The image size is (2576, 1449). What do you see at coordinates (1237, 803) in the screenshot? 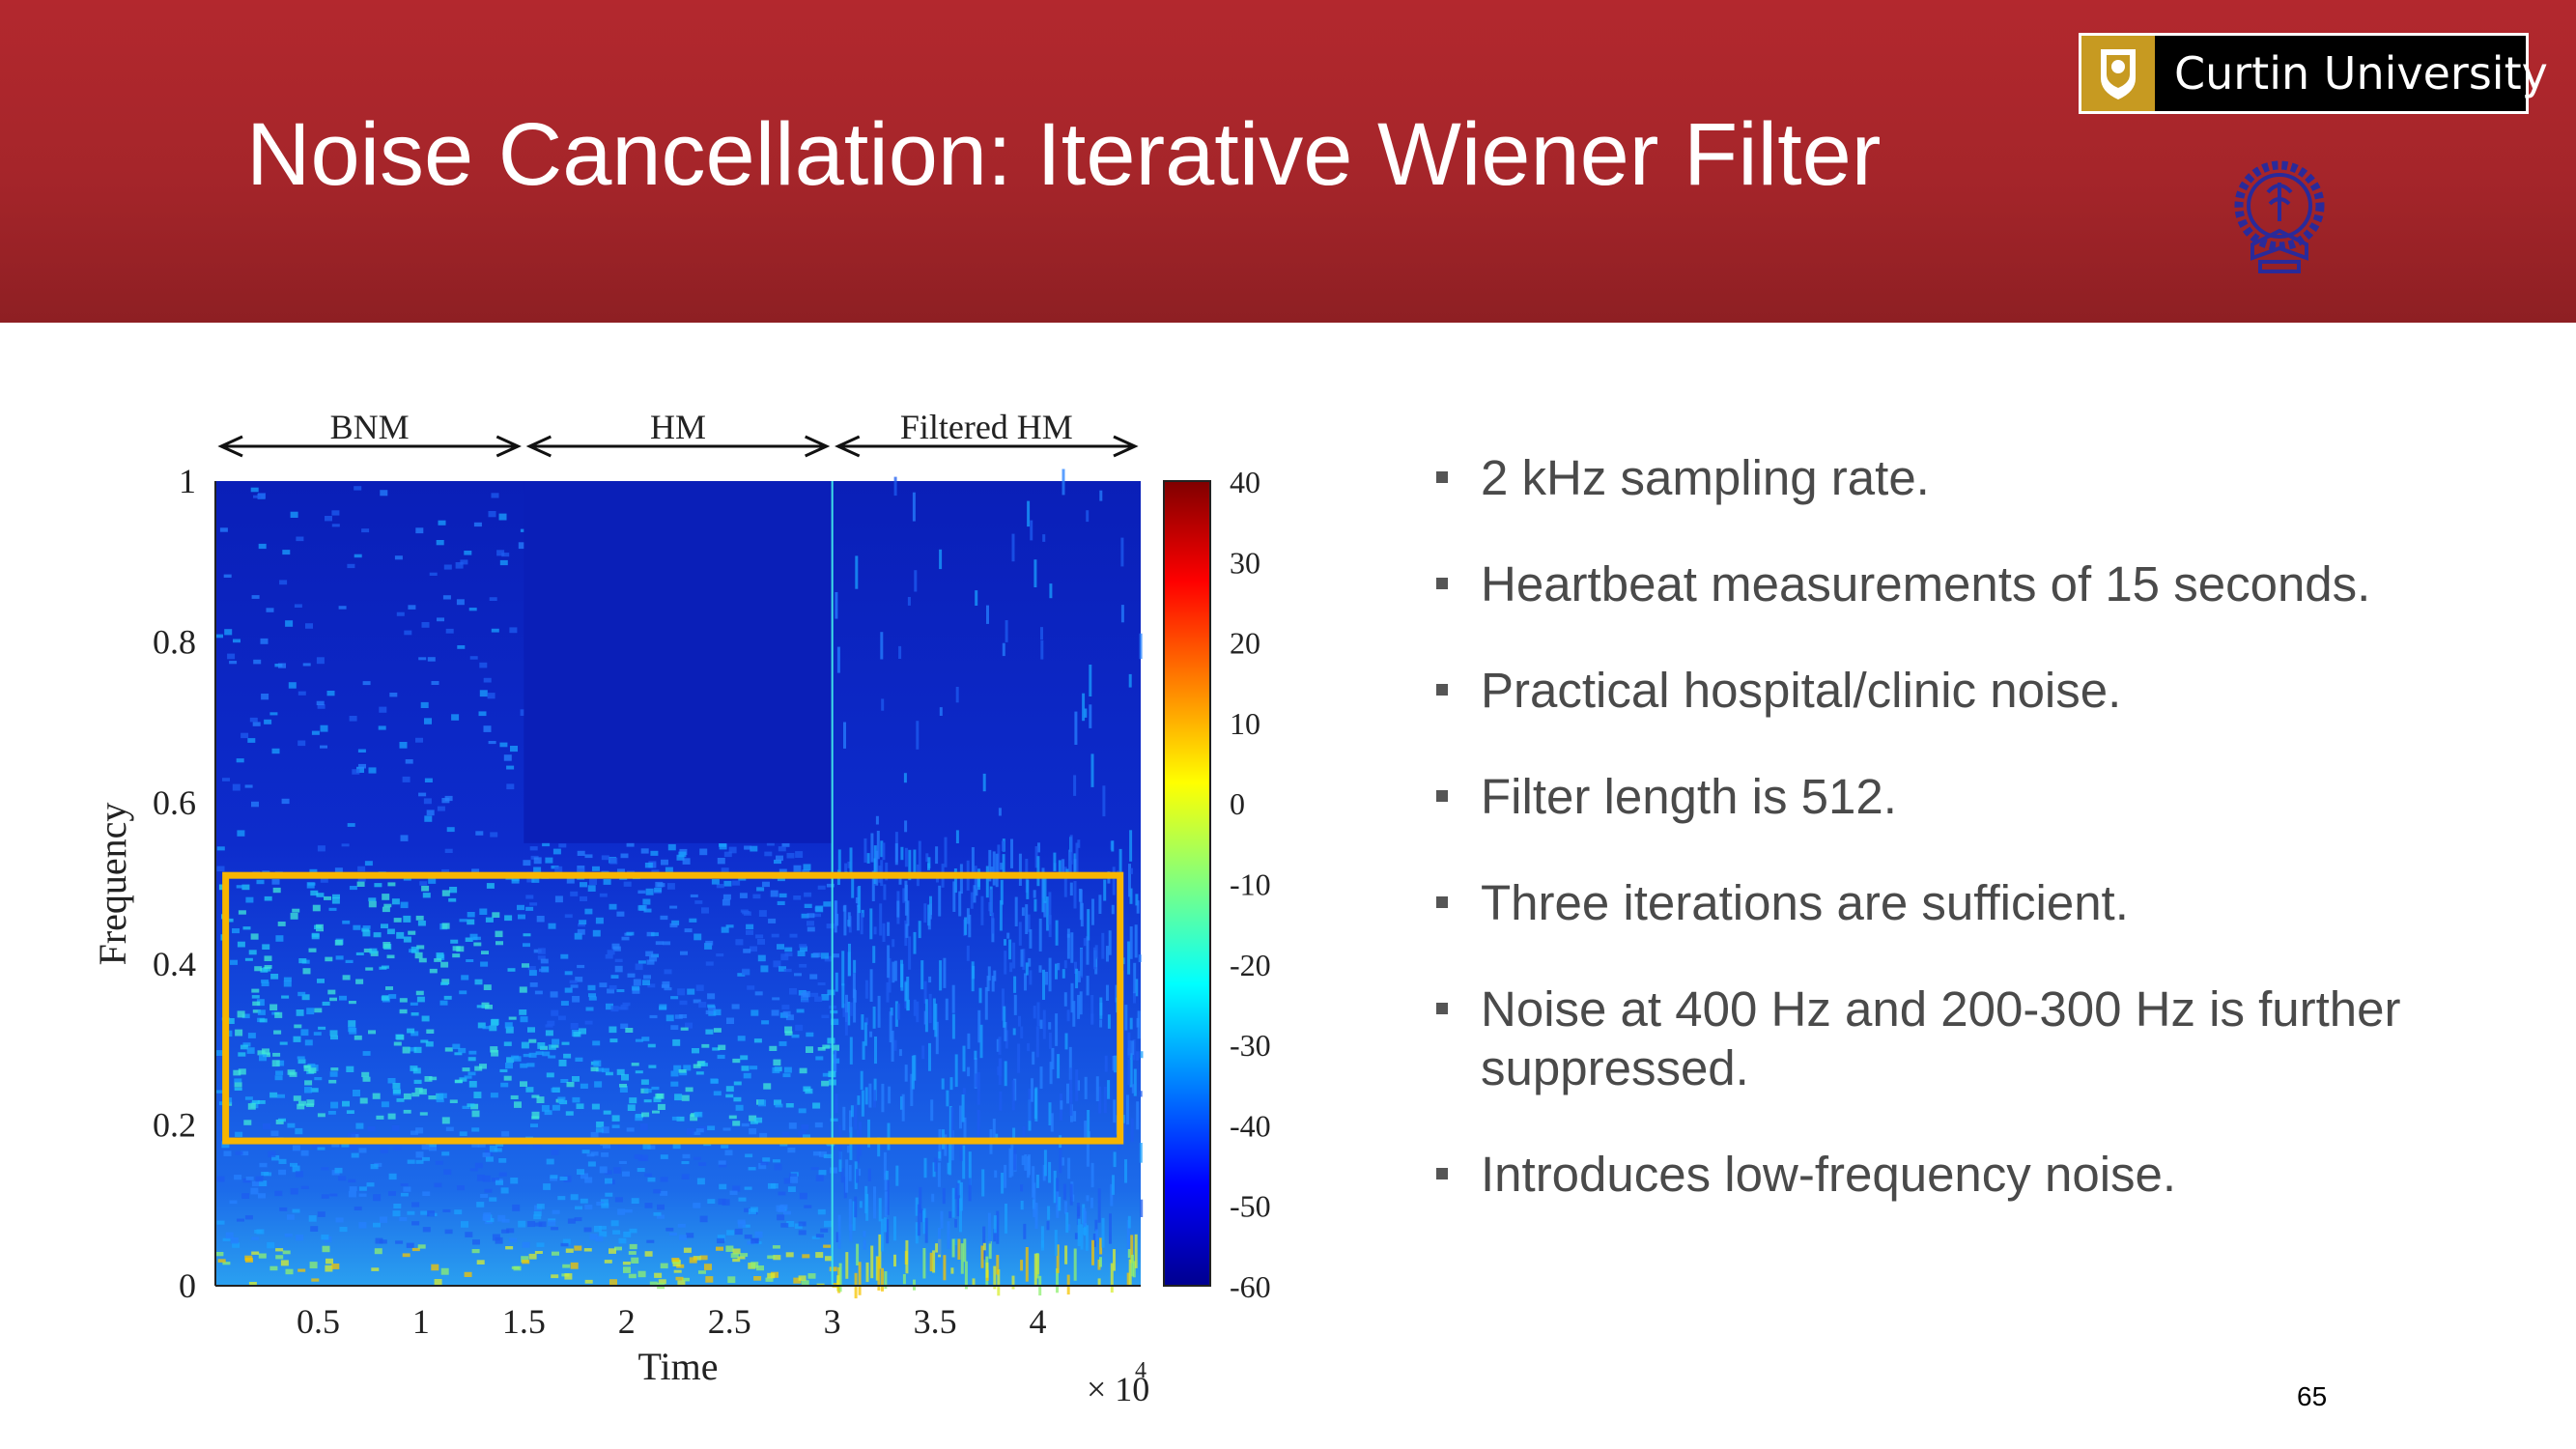
I see `colorbar-tick-label: 0` at bounding box center [1237, 803].